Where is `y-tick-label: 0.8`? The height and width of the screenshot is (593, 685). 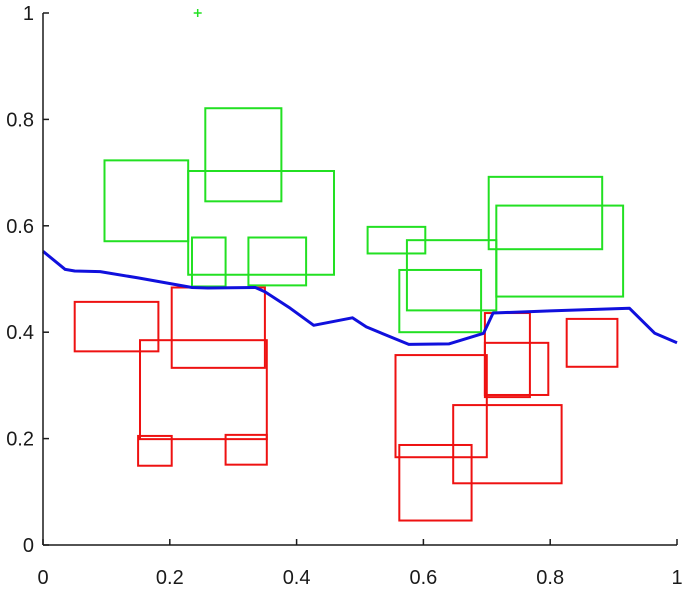
y-tick-label: 0.8 is located at coordinates (20, 120).